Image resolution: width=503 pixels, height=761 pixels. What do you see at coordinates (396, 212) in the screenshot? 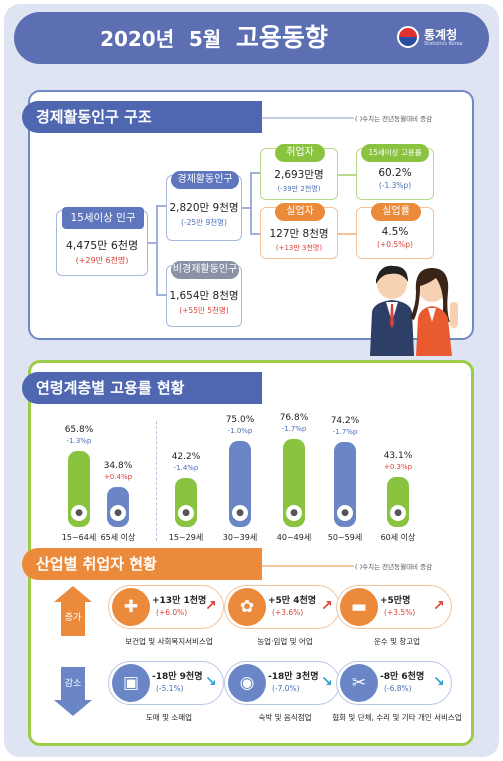
I see `box-label: 실업률` at bounding box center [396, 212].